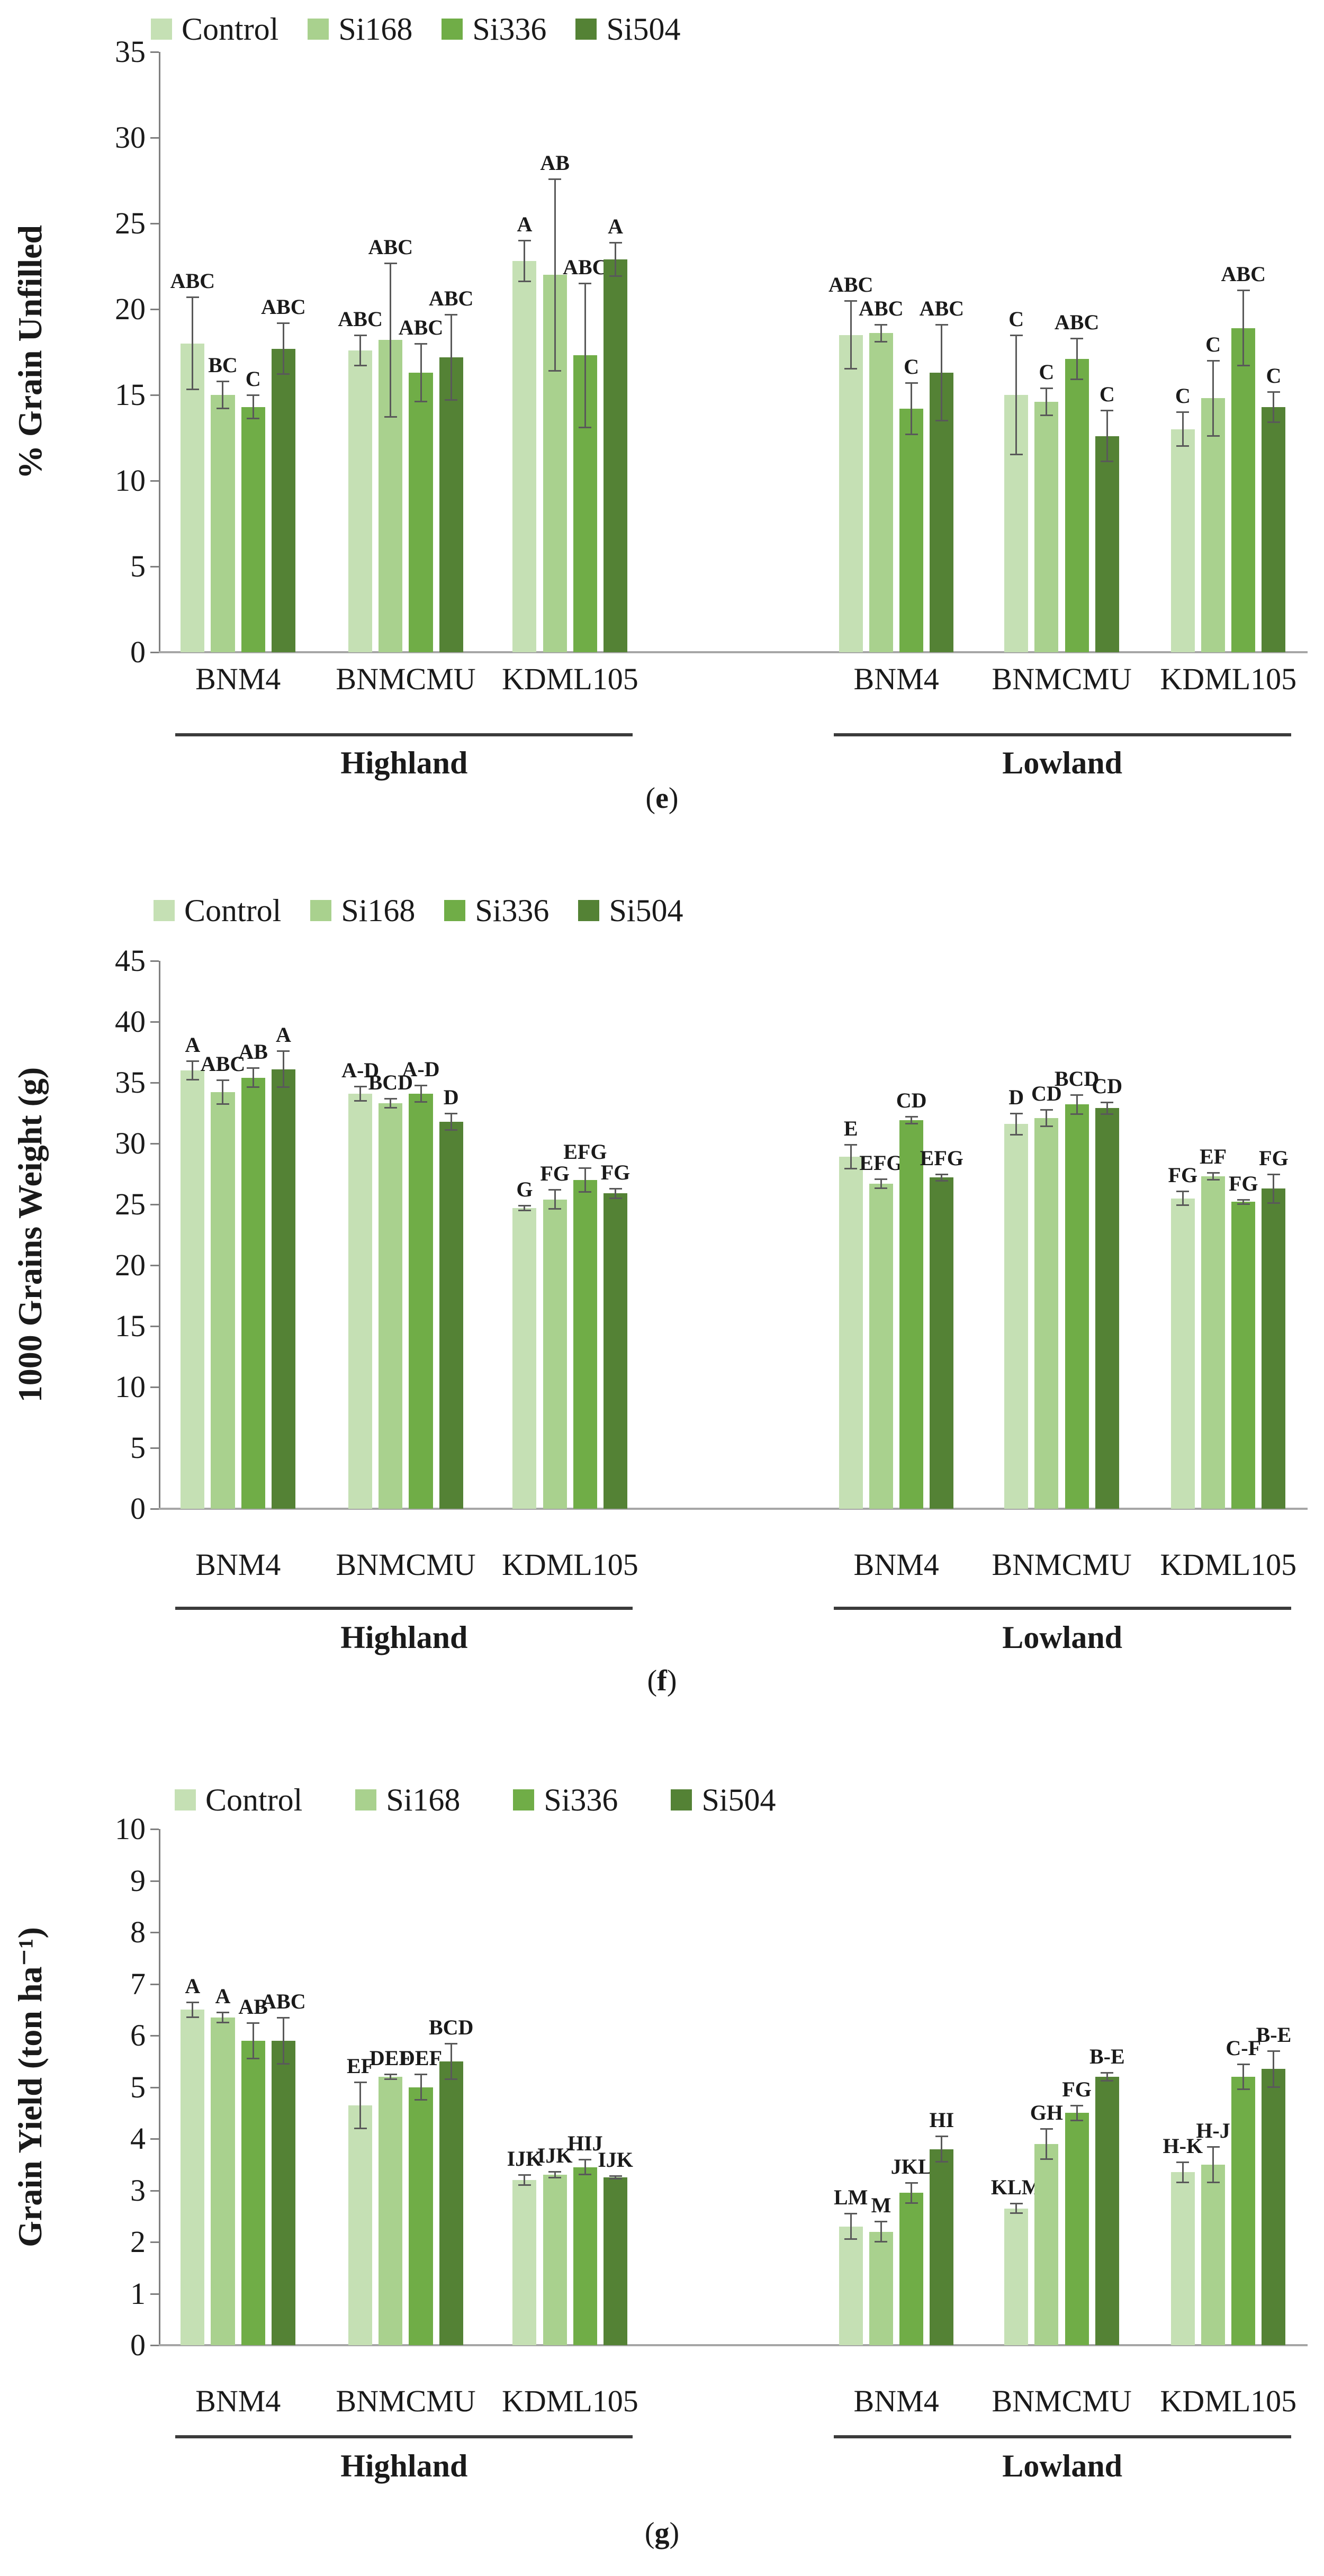 This screenshot has width=1324, height=2576. I want to click on significance-letter: D, so click(451, 1097).